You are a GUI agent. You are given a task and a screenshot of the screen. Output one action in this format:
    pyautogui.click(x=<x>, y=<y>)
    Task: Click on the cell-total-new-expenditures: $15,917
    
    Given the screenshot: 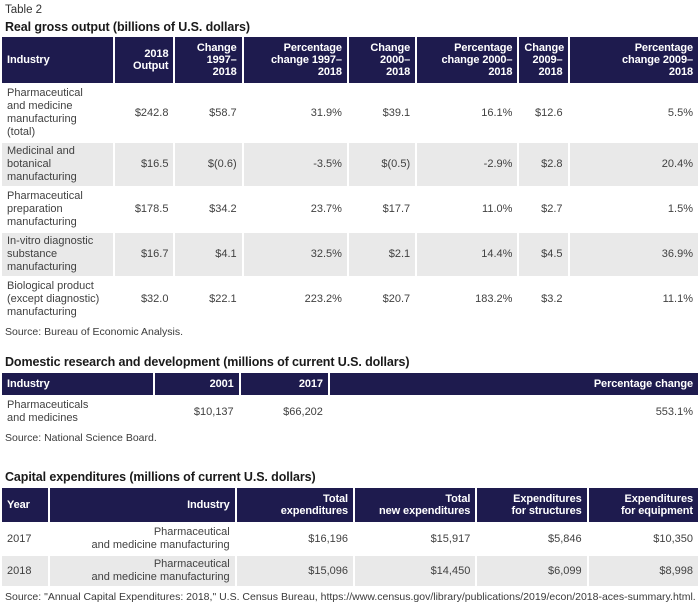 What is the action you would take?
    pyautogui.click(x=450, y=538)
    